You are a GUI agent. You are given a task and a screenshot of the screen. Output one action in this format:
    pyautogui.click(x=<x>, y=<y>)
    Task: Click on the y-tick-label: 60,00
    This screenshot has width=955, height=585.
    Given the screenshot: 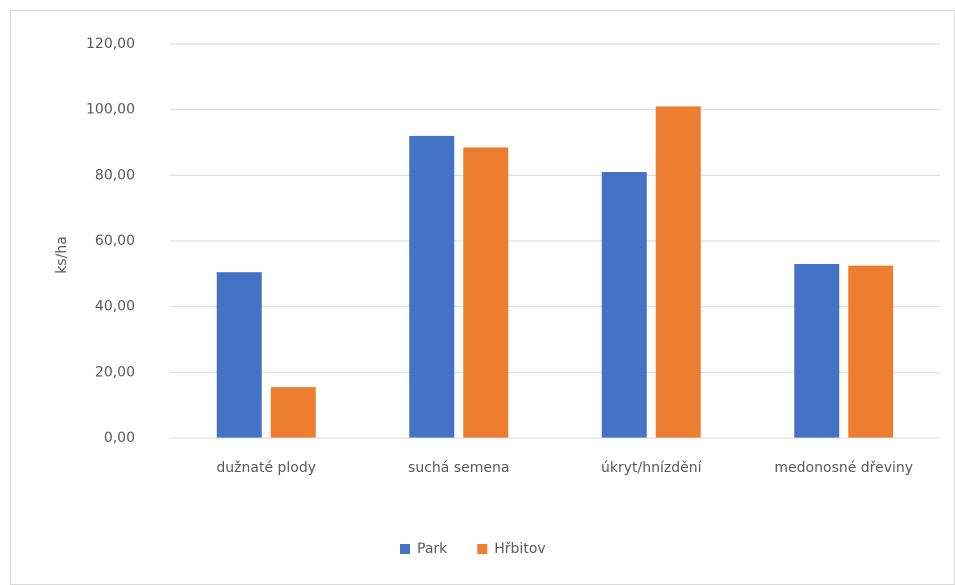 What is the action you would take?
    pyautogui.click(x=115, y=241)
    